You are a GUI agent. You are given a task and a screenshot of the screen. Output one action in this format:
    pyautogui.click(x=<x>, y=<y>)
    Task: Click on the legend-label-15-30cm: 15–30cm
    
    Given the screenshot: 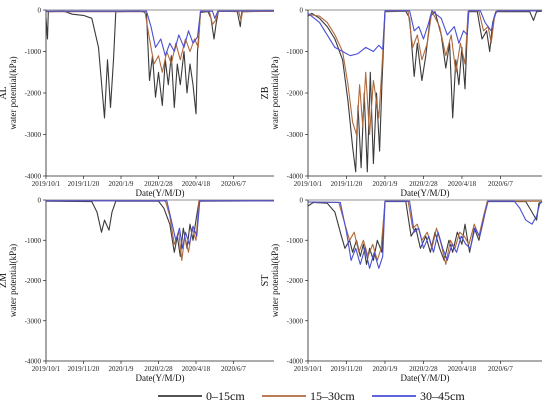 What is the action you would take?
    pyautogui.click(x=332, y=396)
    